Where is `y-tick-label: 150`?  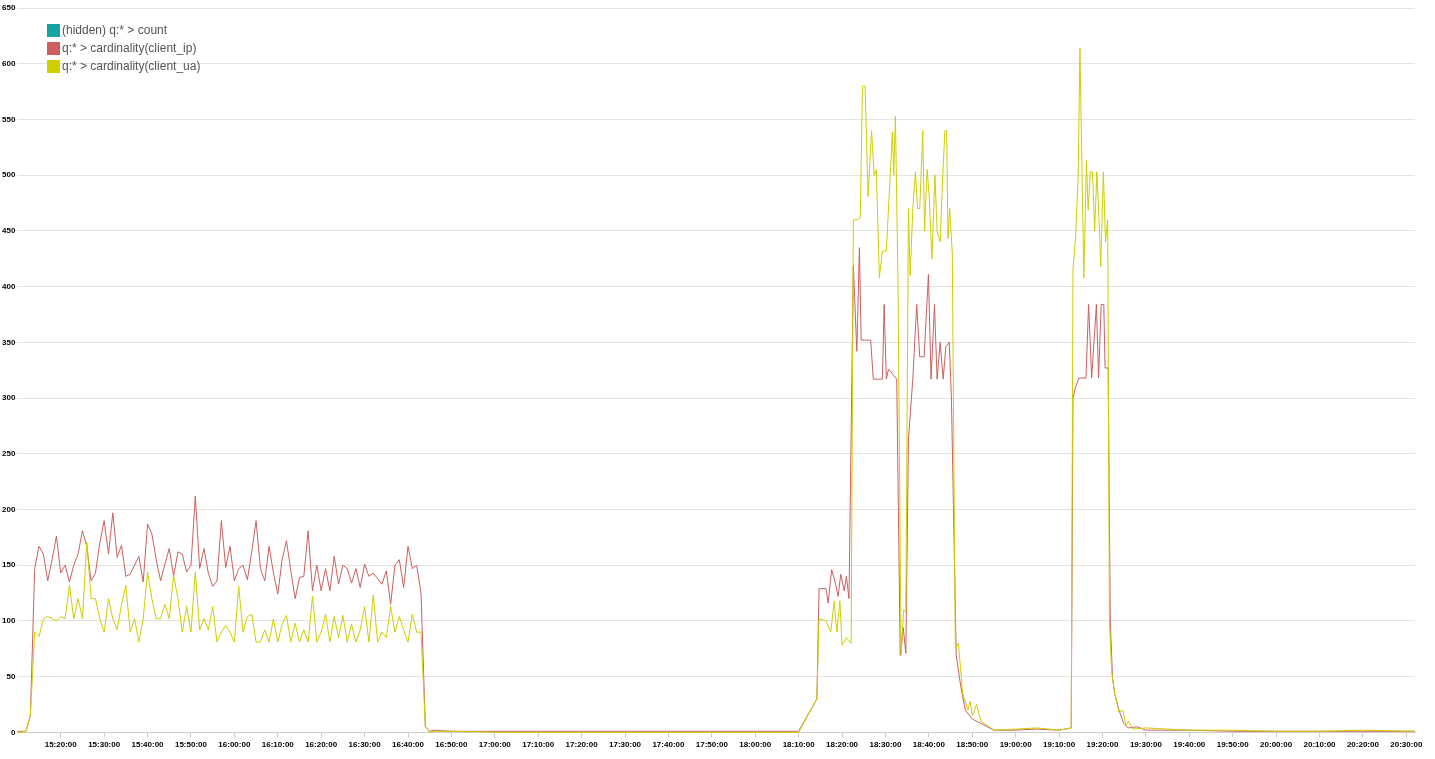
y-tick-label: 150 is located at coordinates (8, 565).